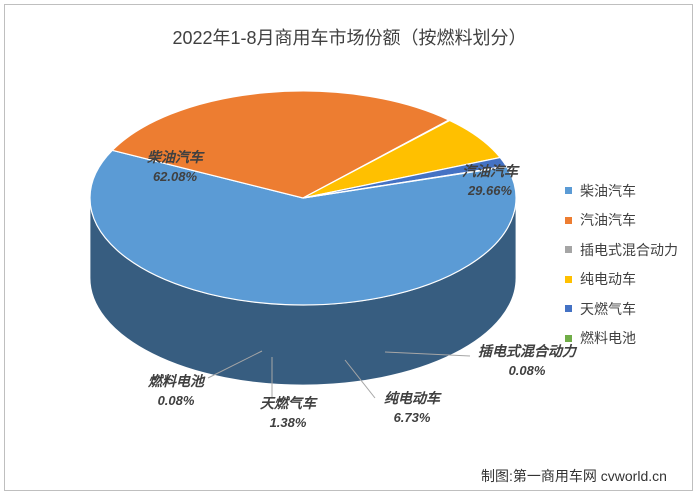 Image resolution: width=699 pixels, height=497 pixels. I want to click on legend-item-0: 柴油汽车, so click(621, 191).